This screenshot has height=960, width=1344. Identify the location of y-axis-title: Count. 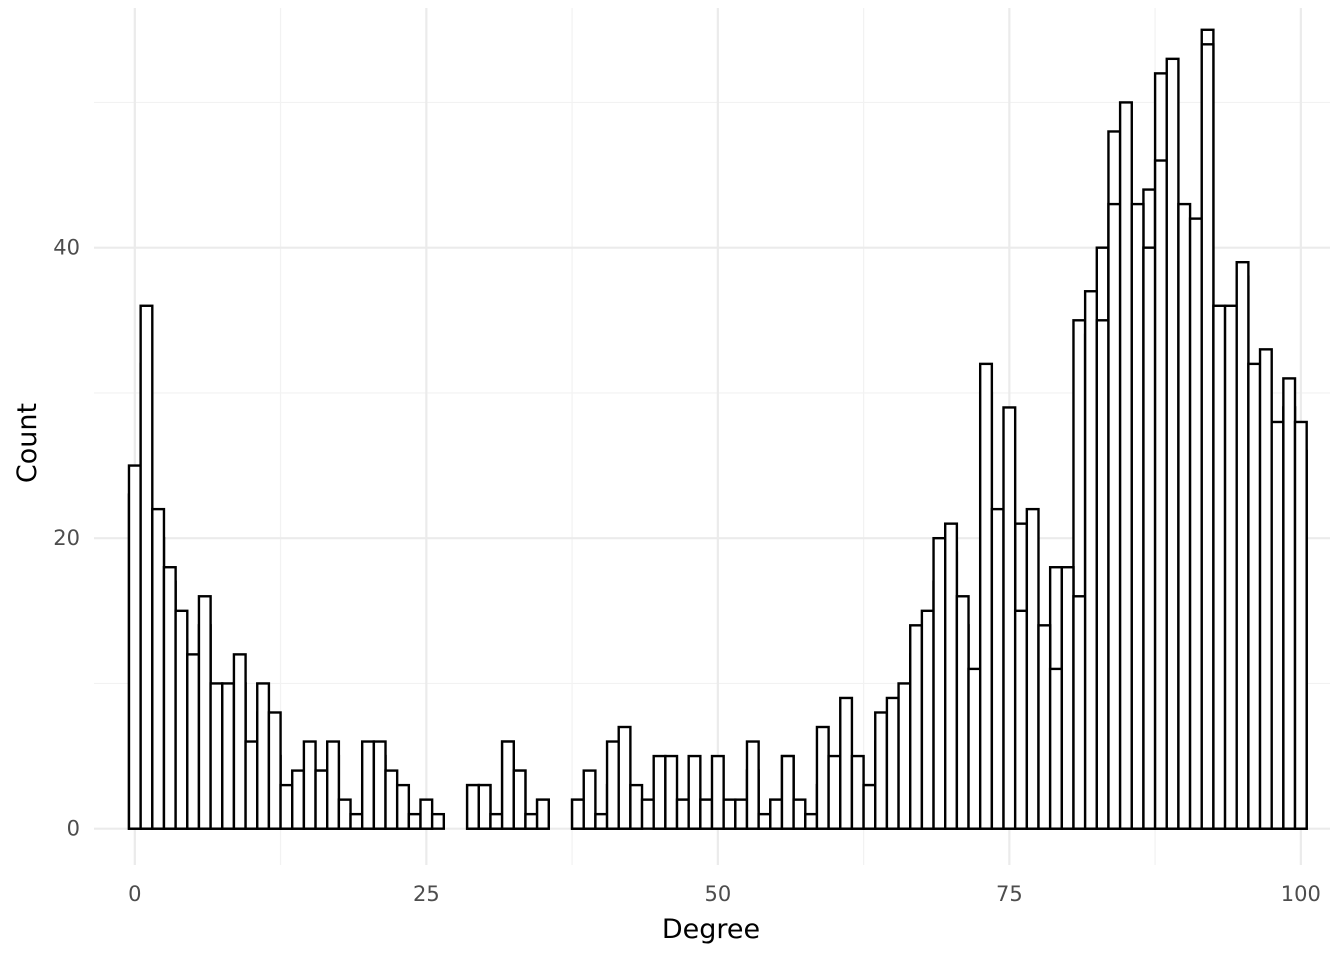
(27, 443).